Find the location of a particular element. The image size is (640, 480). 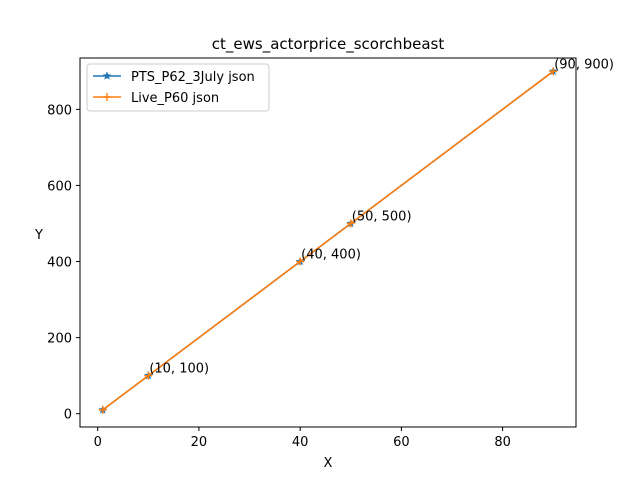

x-tick-label: 60 is located at coordinates (401, 442).